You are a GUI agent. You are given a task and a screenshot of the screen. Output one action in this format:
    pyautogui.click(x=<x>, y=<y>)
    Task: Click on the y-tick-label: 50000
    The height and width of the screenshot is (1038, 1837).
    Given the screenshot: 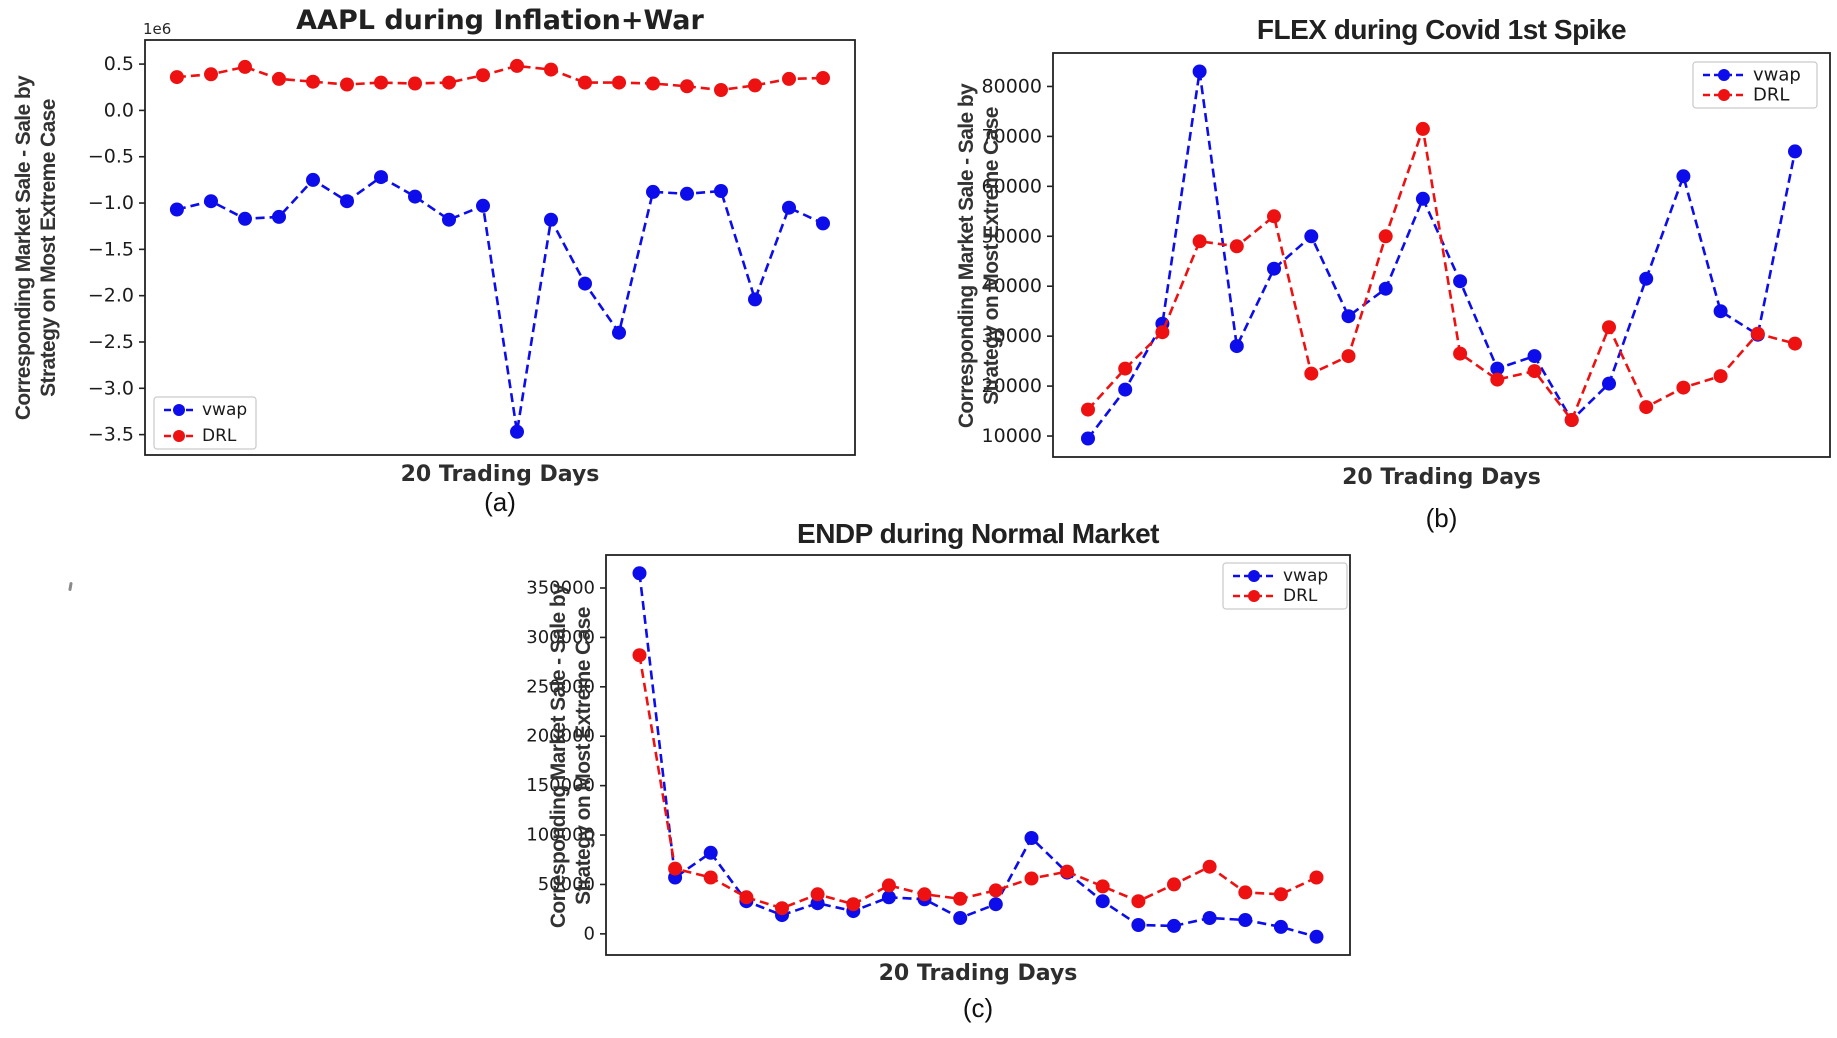 What is the action you would take?
    pyautogui.click(x=566, y=884)
    